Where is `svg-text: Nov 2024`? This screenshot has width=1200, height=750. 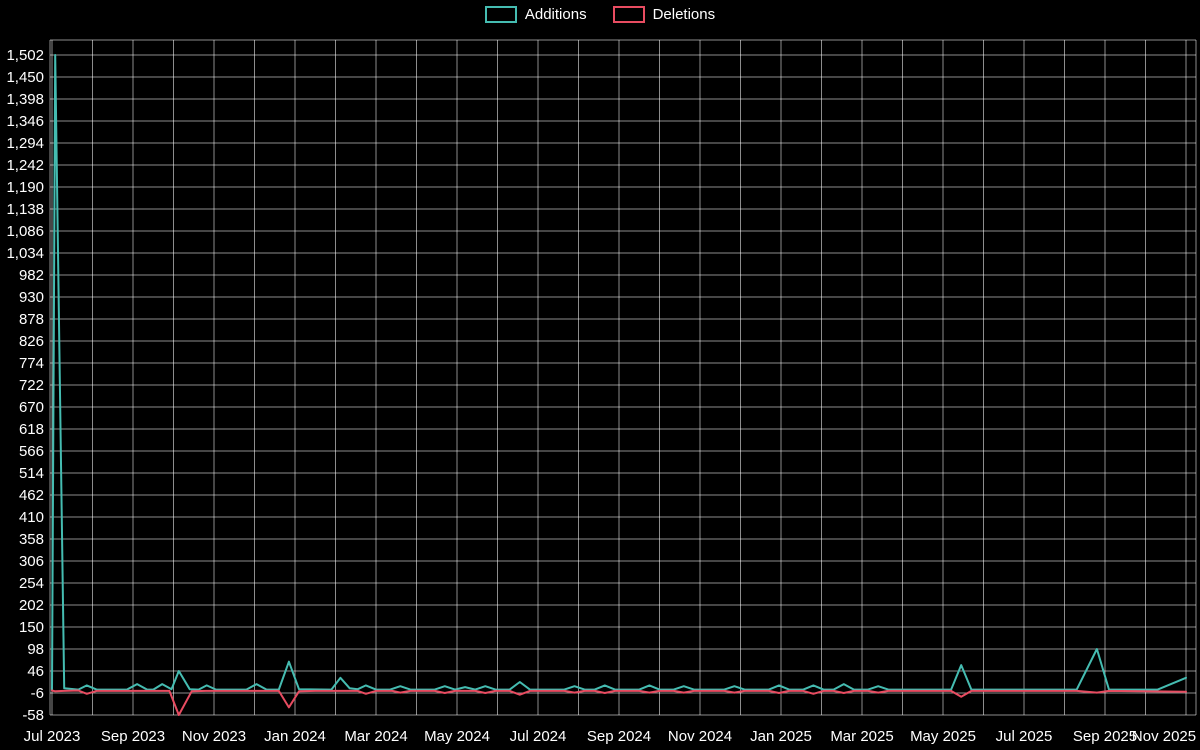
svg-text: Nov 2024 is located at coordinates (700, 736).